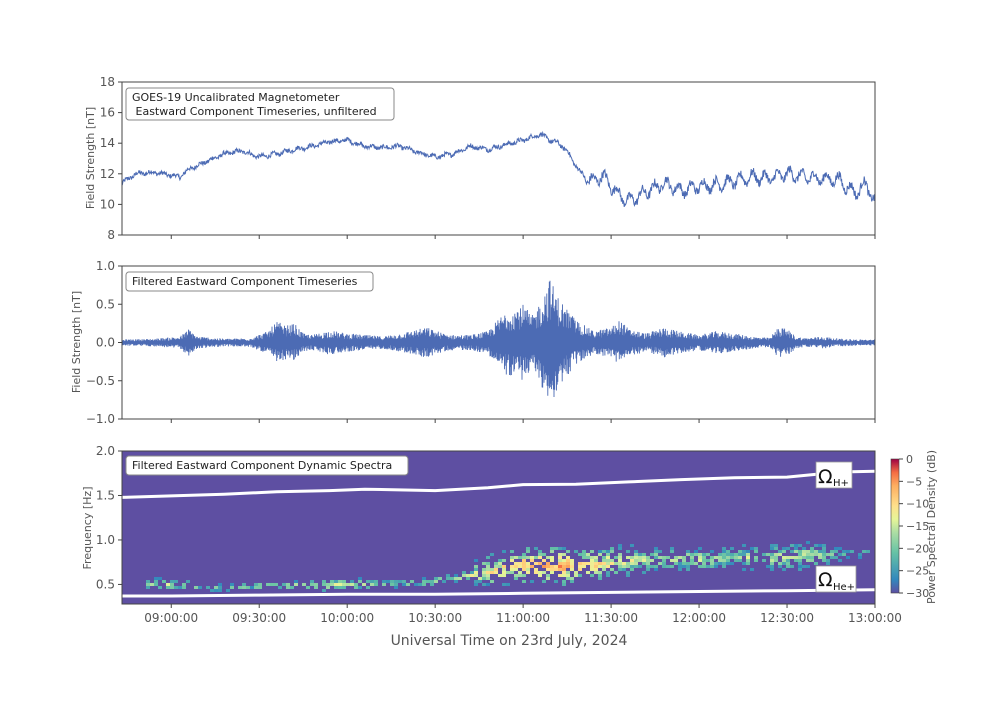 The width and height of the screenshot is (1000, 713). Describe the element at coordinates (498, 484) in the screenshot. I see `omega-h-gyrofrequency-line` at that location.